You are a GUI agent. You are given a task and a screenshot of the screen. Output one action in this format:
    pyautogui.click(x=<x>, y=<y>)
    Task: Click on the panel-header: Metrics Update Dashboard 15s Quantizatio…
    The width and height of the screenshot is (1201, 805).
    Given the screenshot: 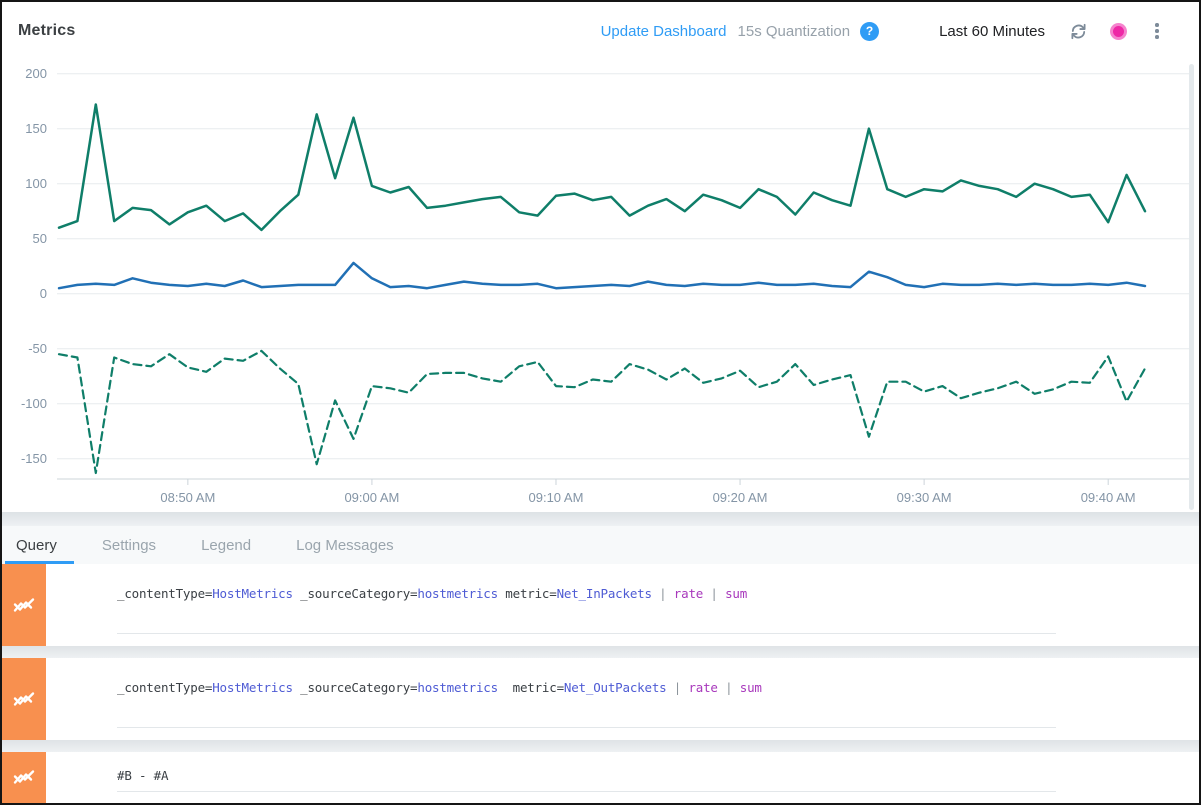 What is the action you would take?
    pyautogui.click(x=600, y=31)
    